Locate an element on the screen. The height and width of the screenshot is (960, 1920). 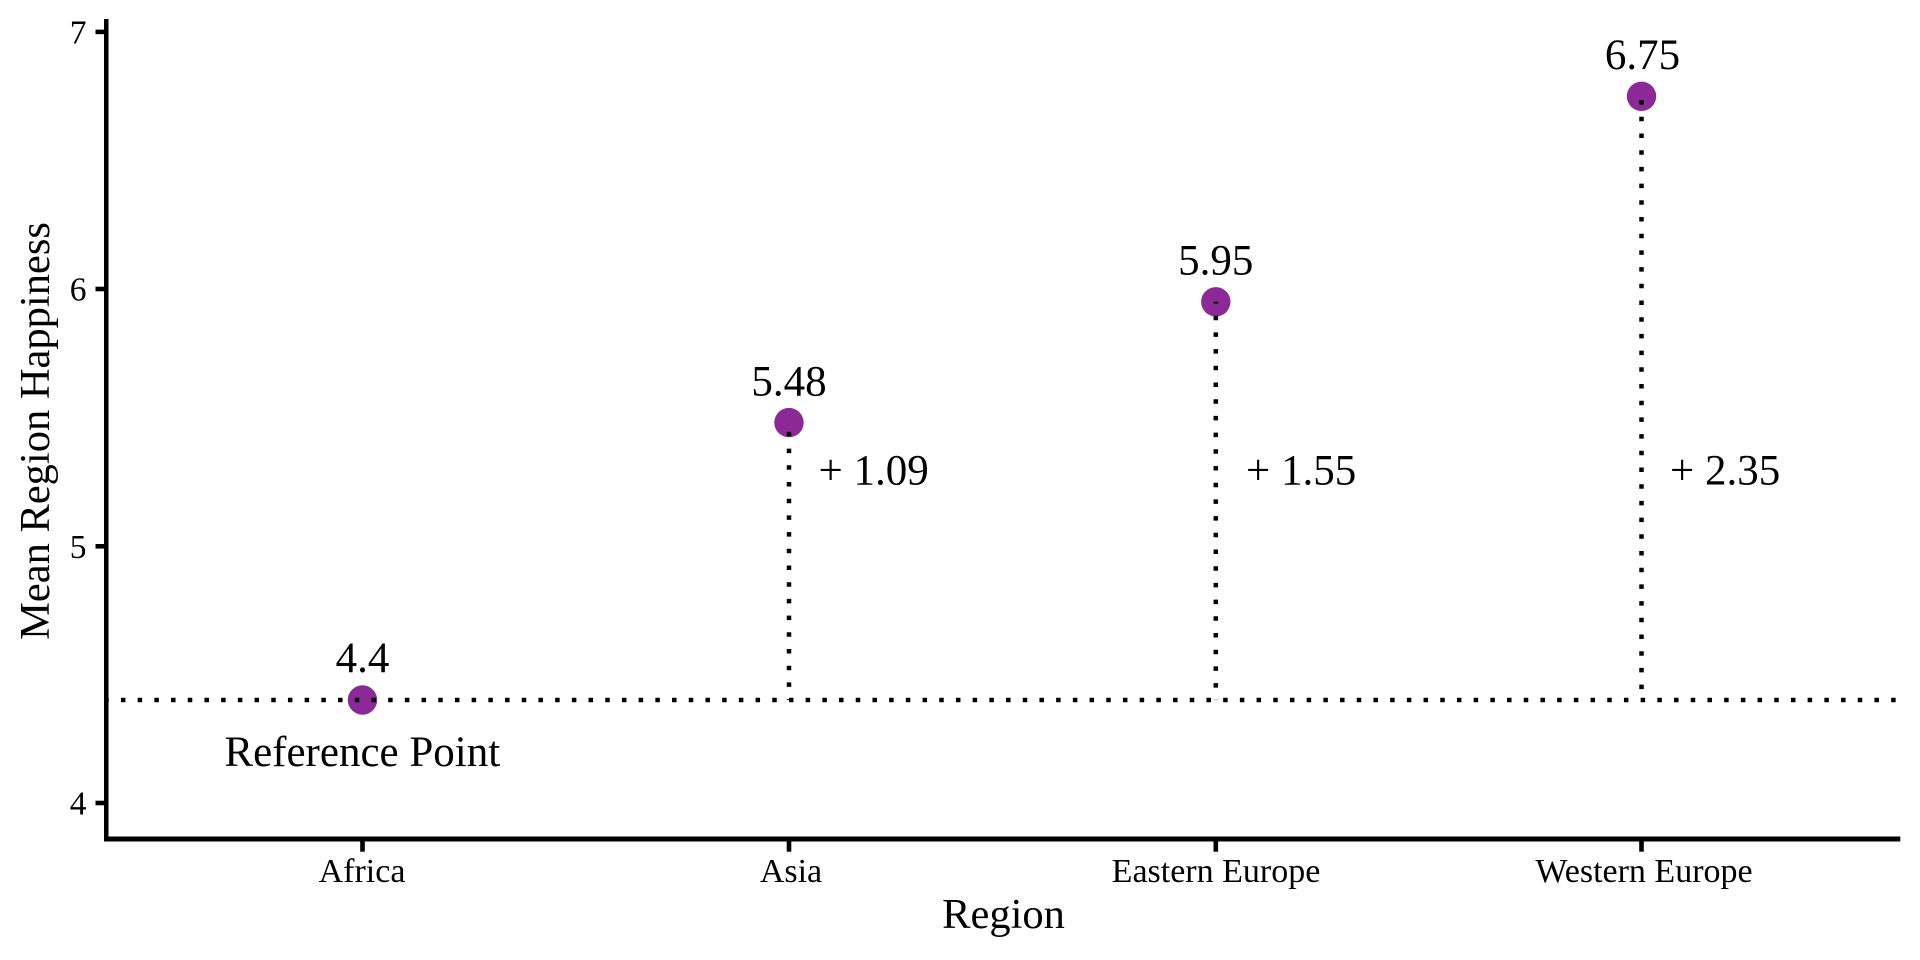
svg-text: + 1.09 is located at coordinates (874, 471).